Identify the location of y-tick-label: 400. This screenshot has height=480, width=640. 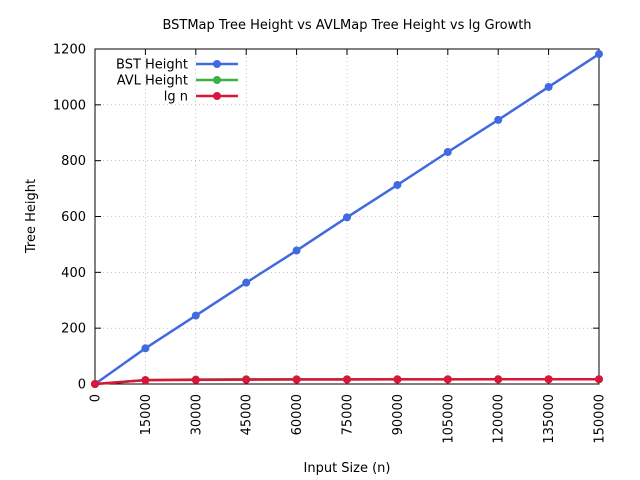
(73, 273).